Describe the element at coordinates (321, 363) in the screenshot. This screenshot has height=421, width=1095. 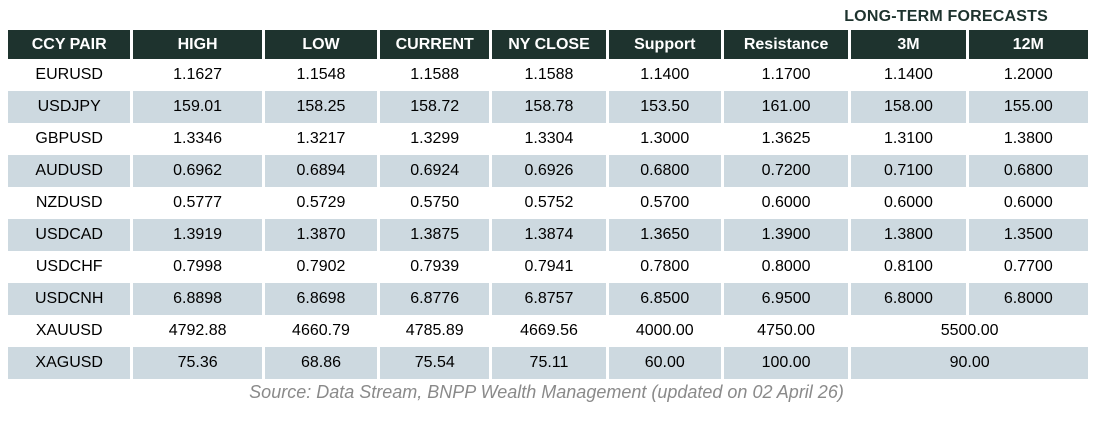
I see `value-cell: 68.86` at that location.